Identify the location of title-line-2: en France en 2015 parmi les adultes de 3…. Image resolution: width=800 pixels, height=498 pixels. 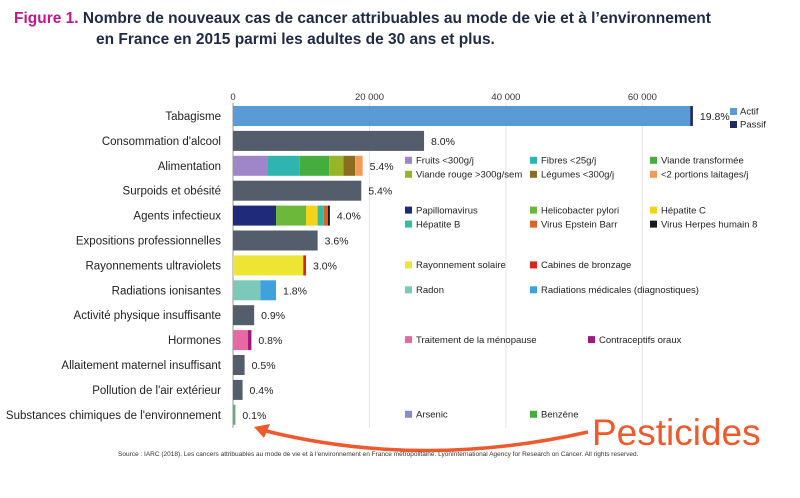
(295, 39).